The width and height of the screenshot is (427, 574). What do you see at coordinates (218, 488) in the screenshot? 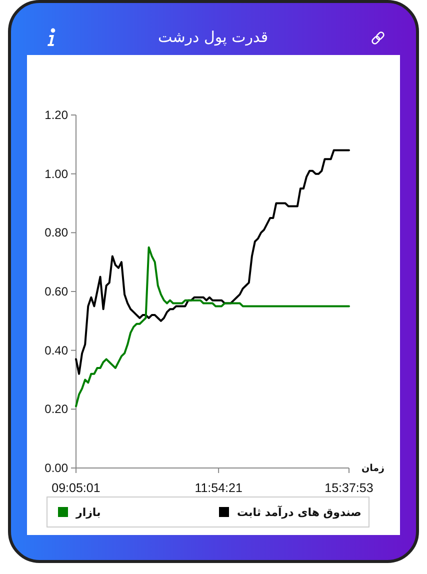
I see `x-tick-label: 11:54:21` at bounding box center [218, 488].